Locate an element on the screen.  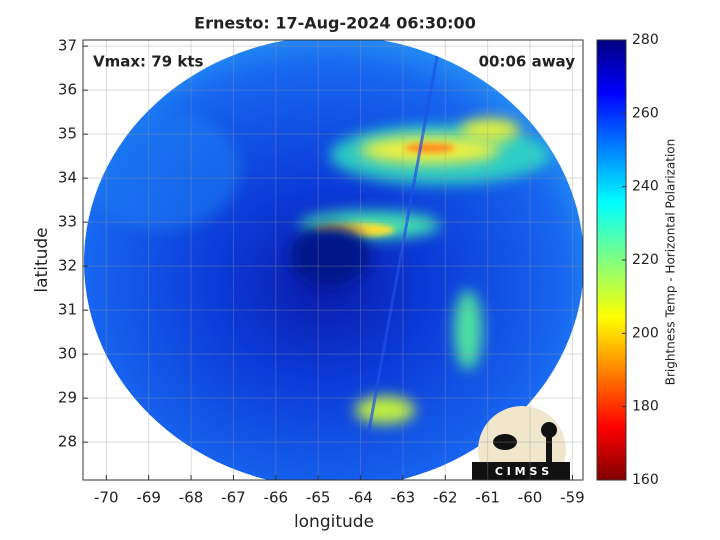
y-axis-label: latitude is located at coordinates (42, 259).